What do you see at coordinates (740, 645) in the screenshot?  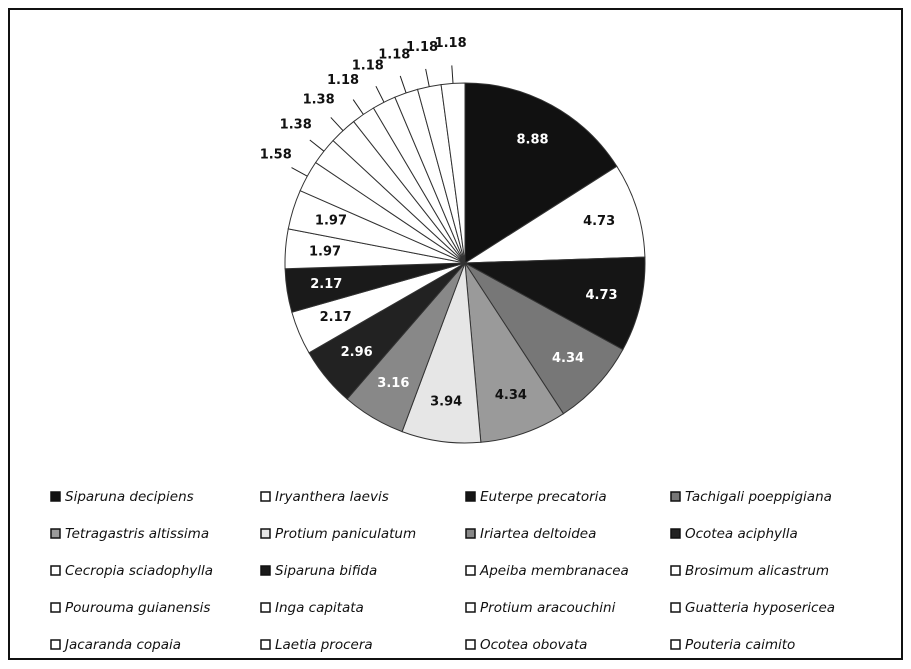 I see `legend-label: Pouteria caimito` at bounding box center [740, 645].